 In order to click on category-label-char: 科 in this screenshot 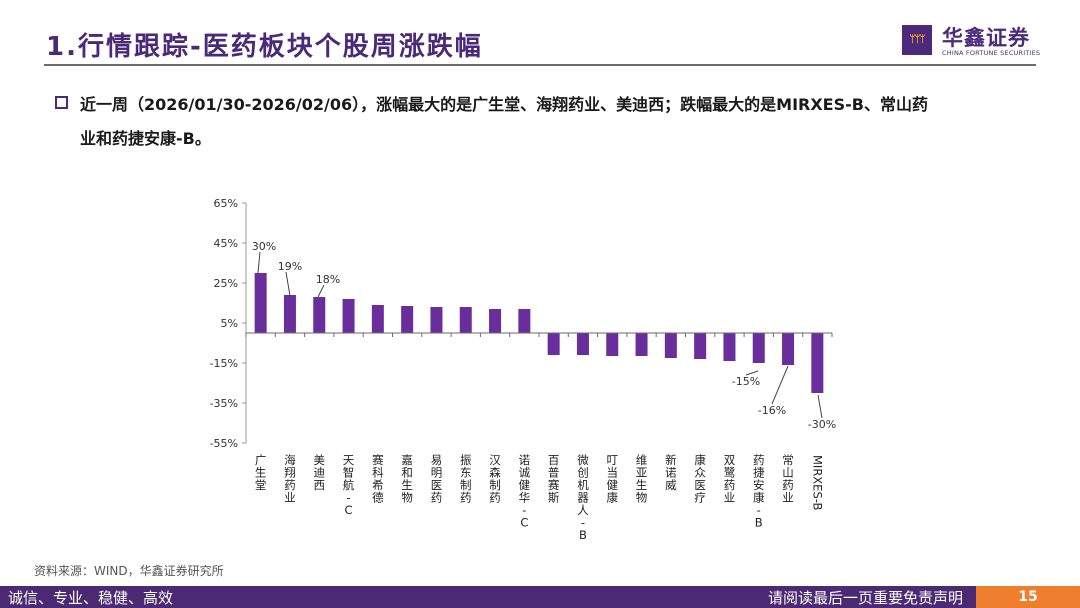, I will do `click(378, 473)`.